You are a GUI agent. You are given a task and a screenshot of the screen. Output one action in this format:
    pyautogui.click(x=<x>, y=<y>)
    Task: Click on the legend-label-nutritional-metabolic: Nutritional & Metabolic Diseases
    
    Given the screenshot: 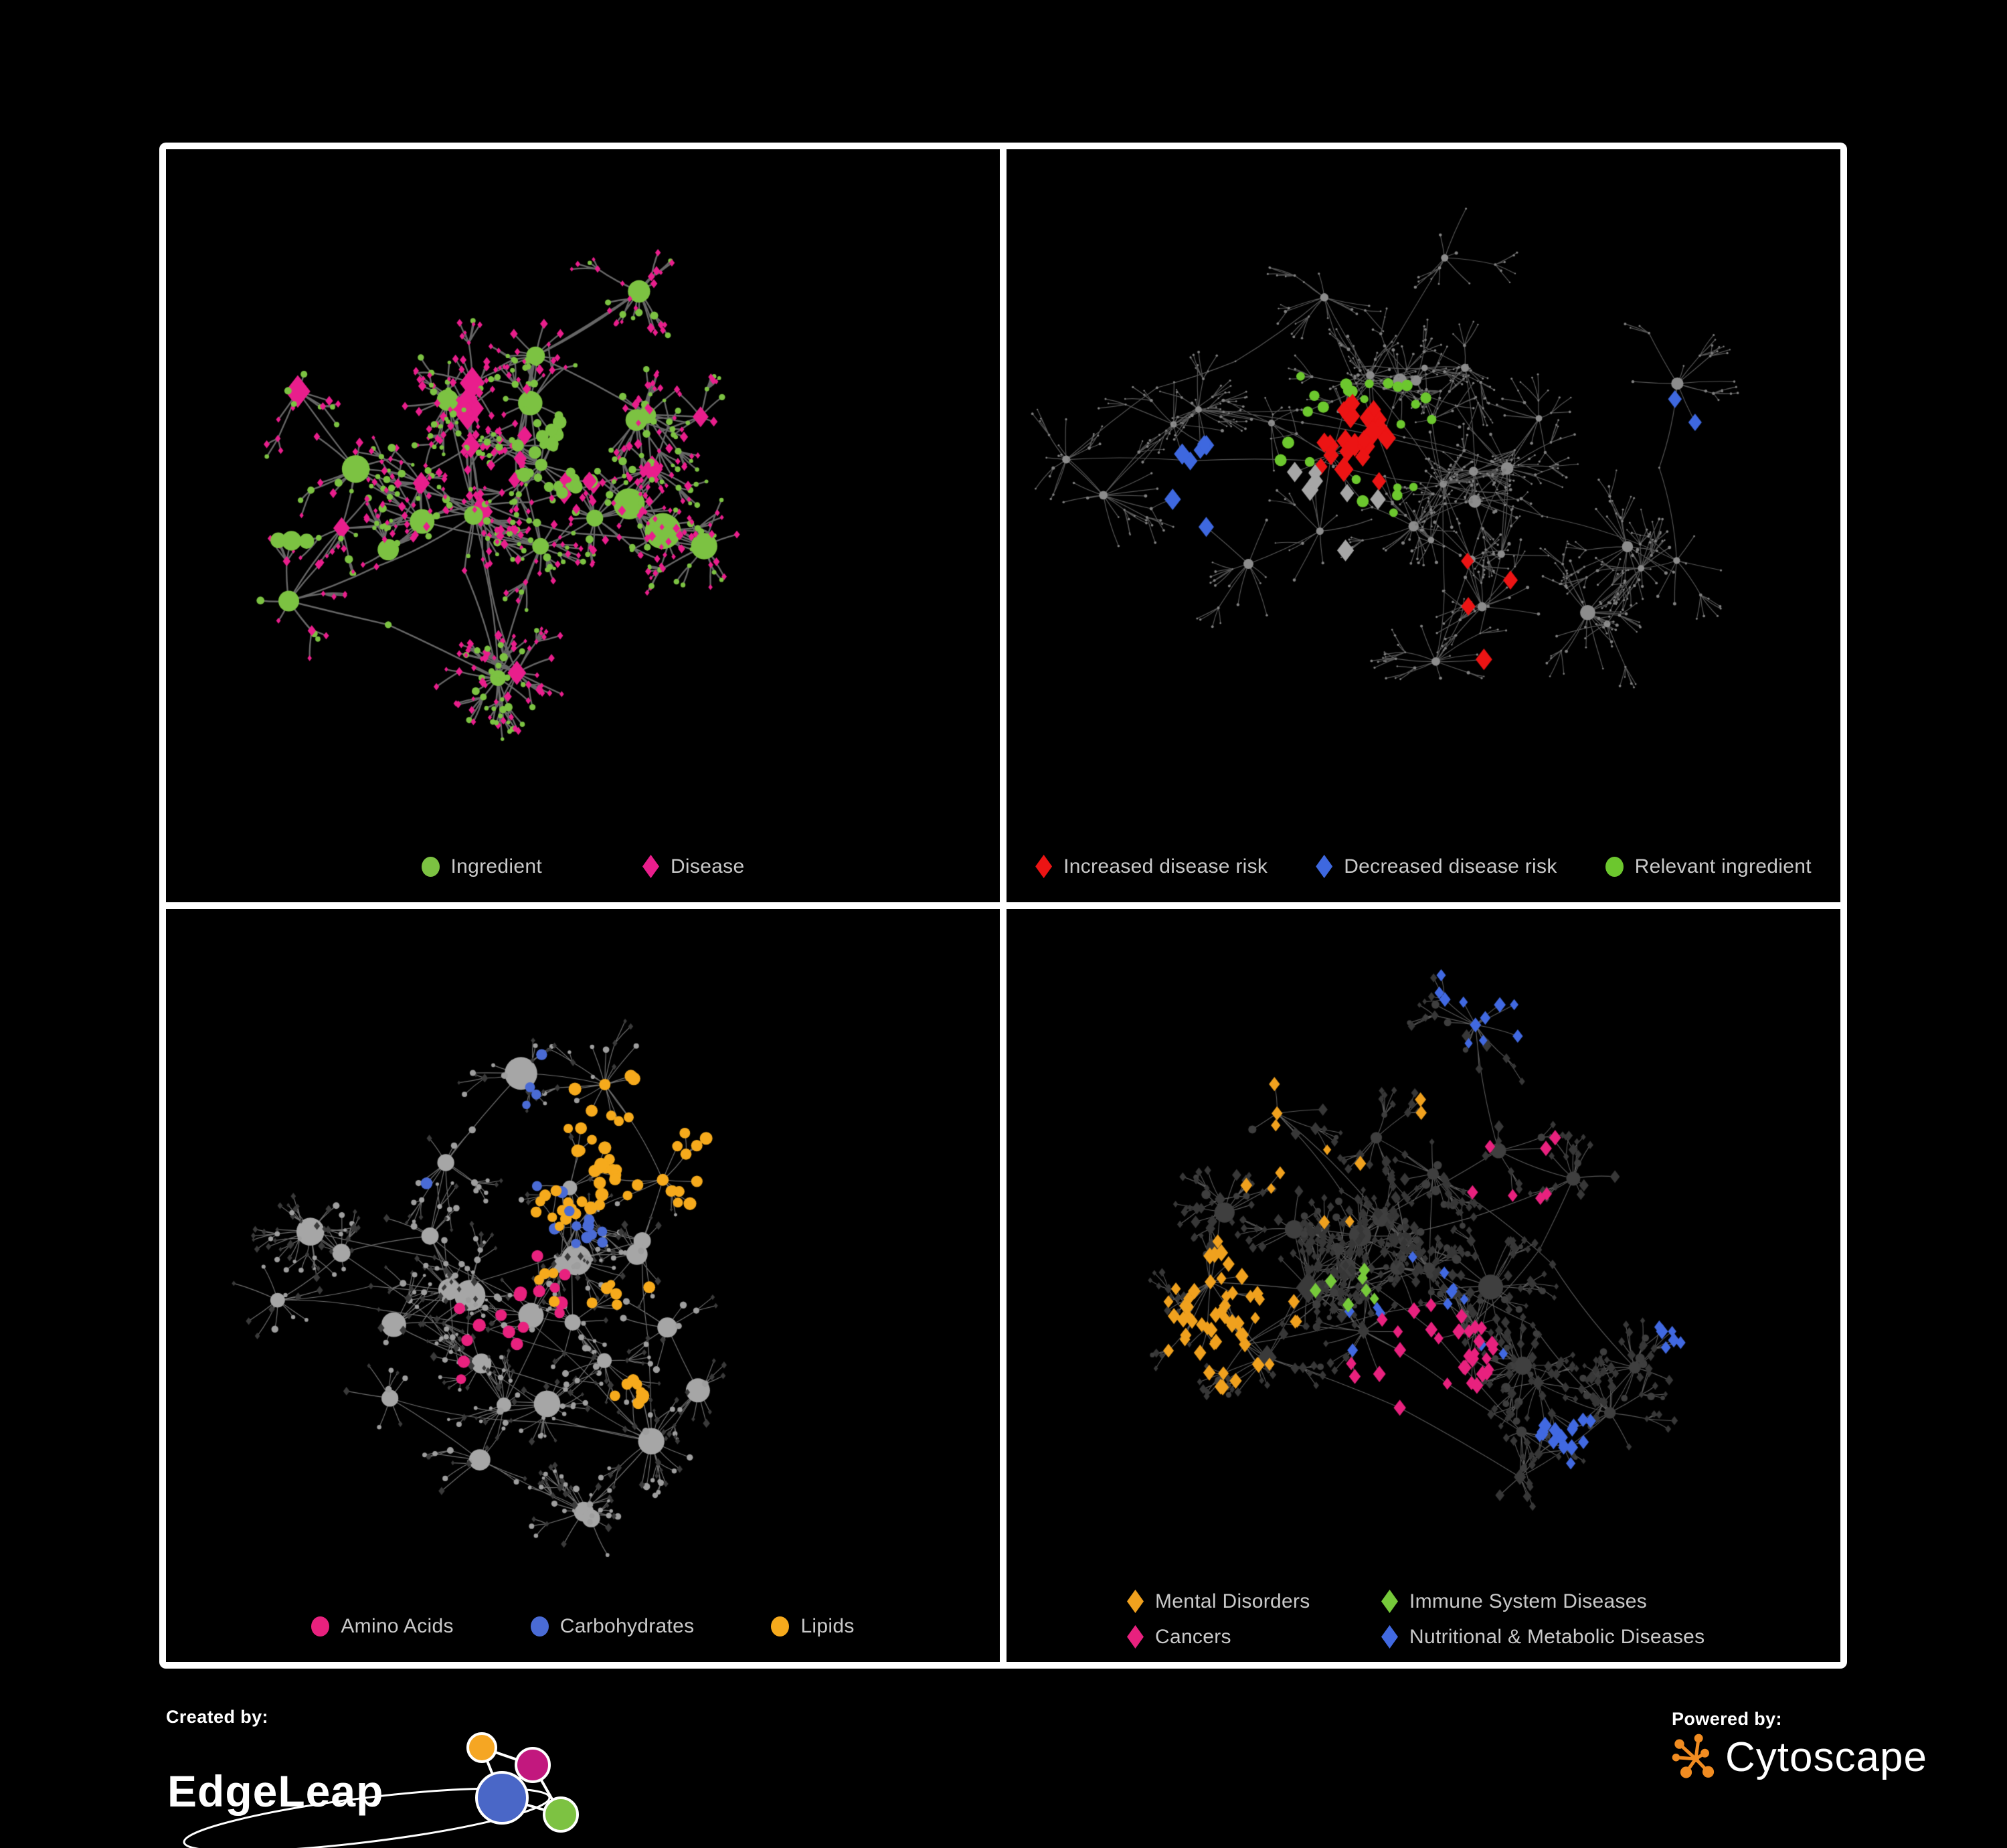 What is the action you would take?
    pyautogui.click(x=1557, y=1636)
    